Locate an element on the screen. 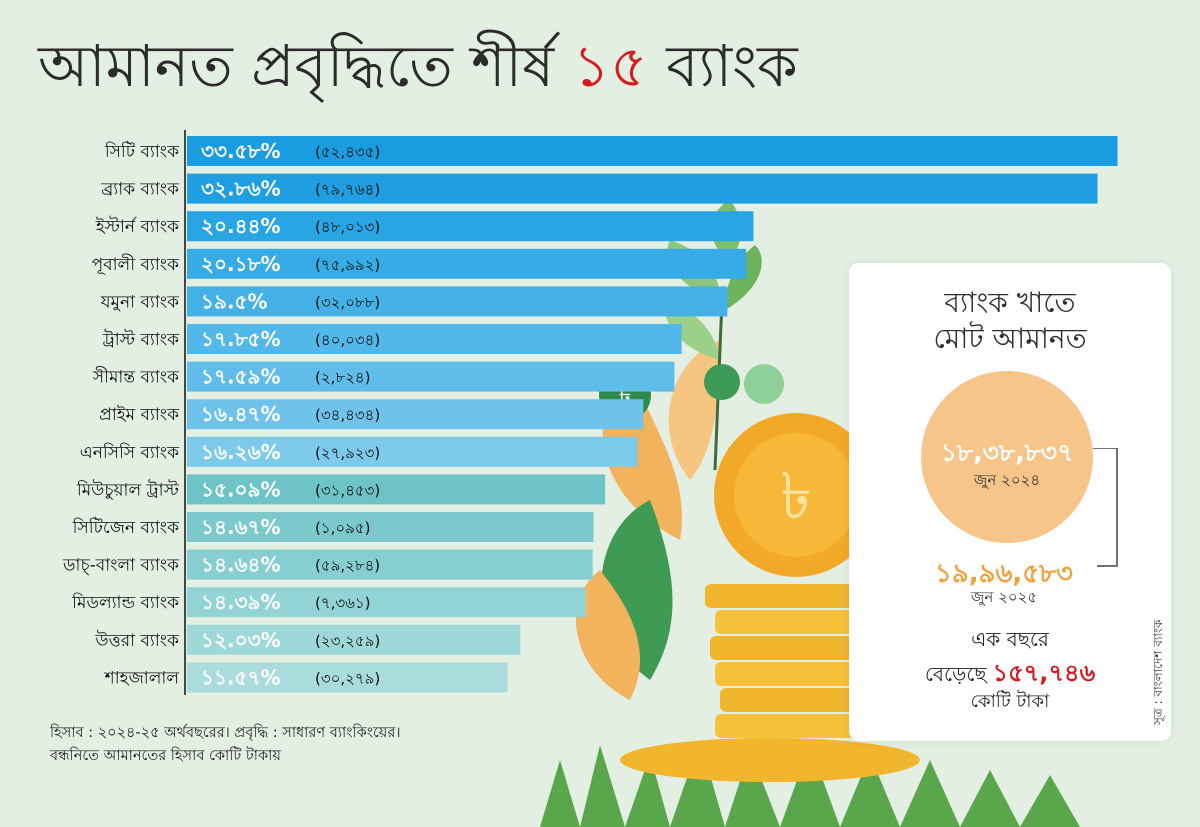 This screenshot has width=1200, height=827. category-label: প্রাইম ব্যাংক is located at coordinates (139, 415).